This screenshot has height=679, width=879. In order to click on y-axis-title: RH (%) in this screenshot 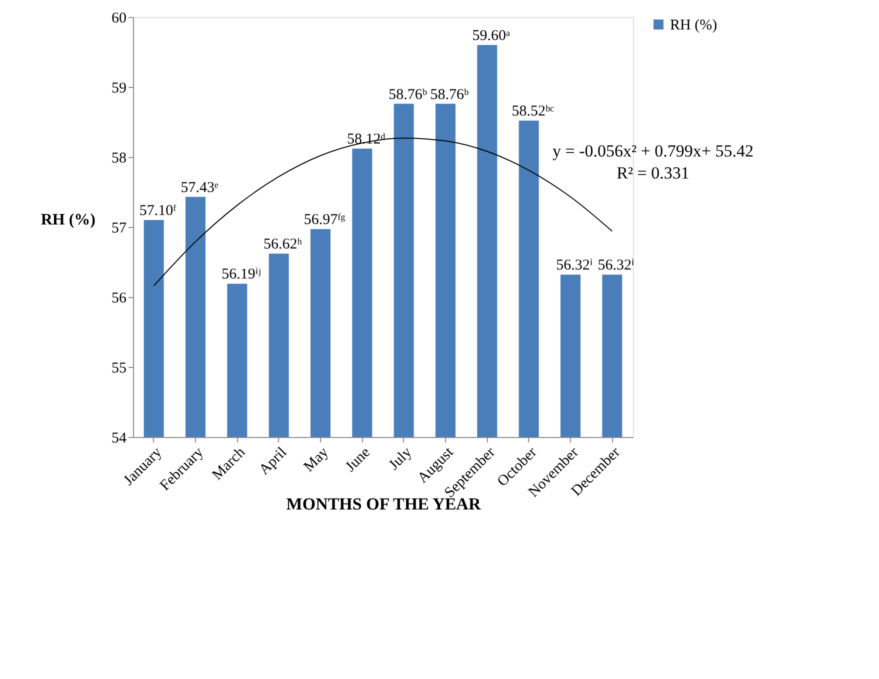, I will do `click(68, 220)`.